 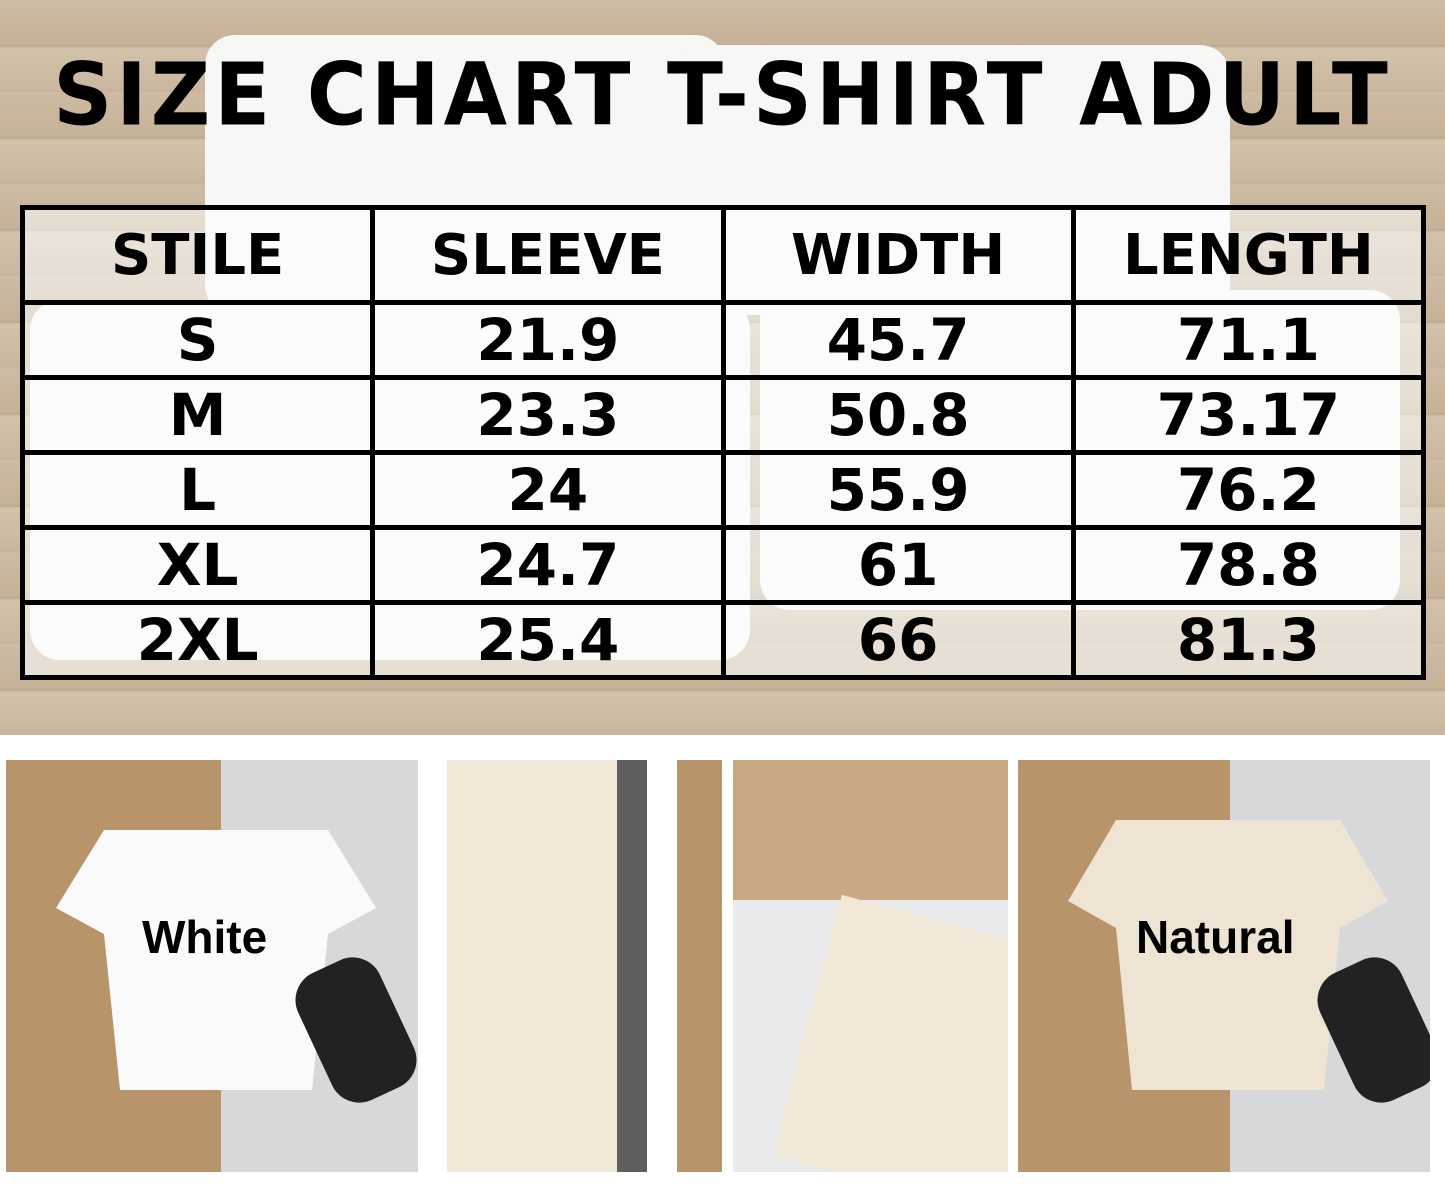 I want to click on sleeve-detail-photo, so click(x=870, y=966).